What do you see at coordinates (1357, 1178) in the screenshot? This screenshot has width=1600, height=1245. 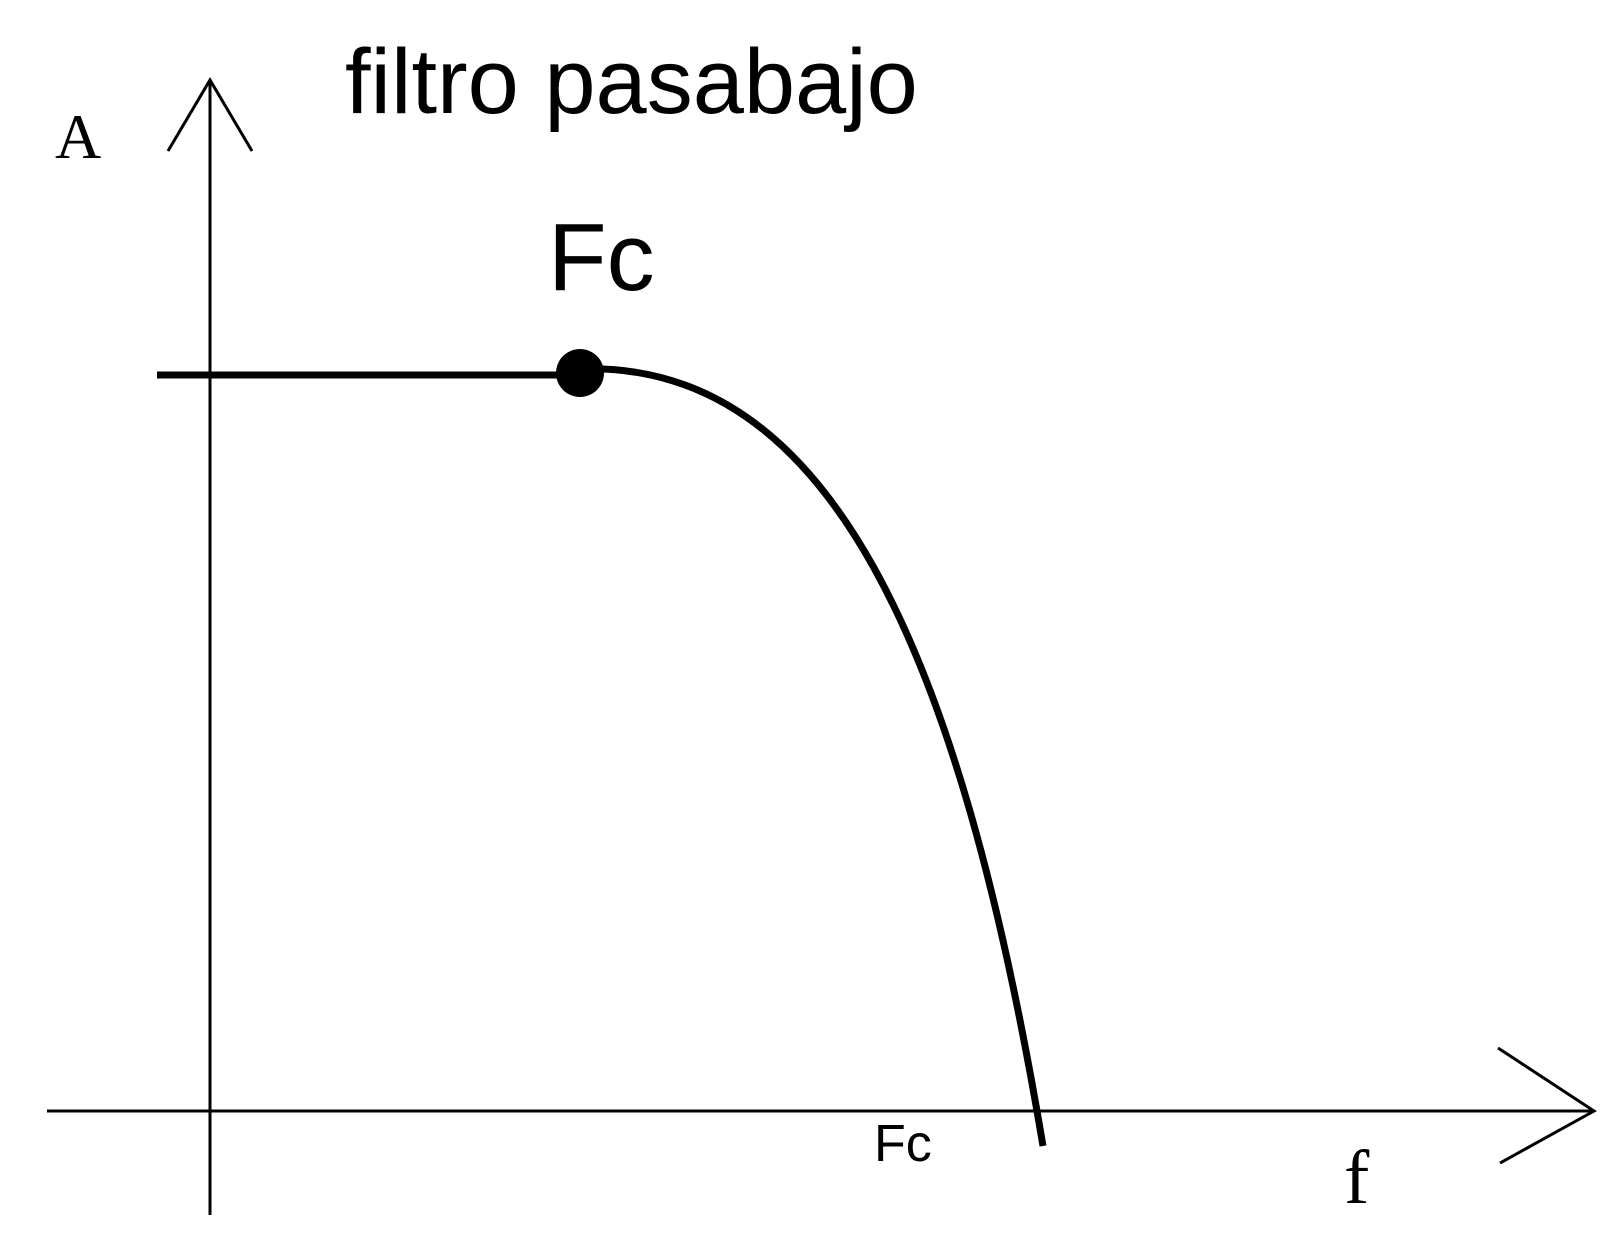 I see `x-axis-label: f` at bounding box center [1357, 1178].